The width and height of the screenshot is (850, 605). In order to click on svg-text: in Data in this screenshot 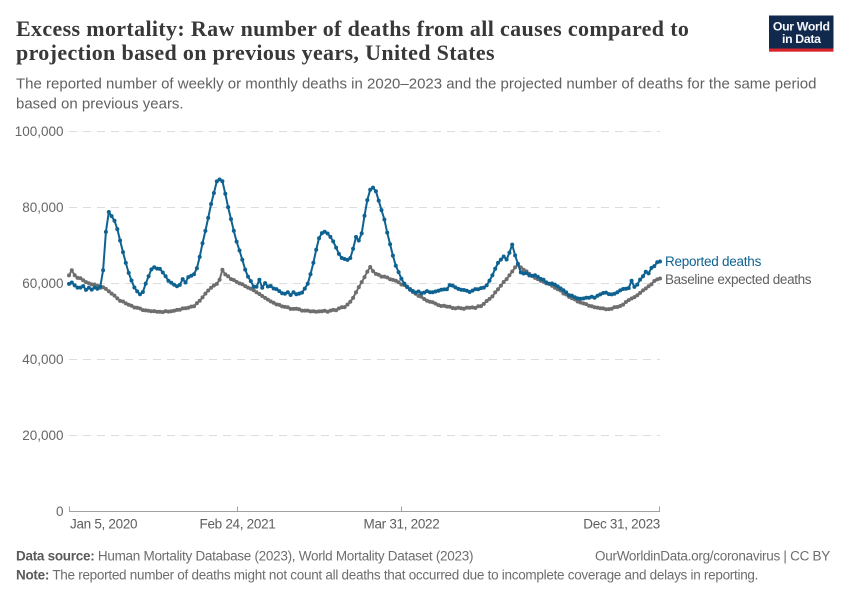, I will do `click(801, 39)`.